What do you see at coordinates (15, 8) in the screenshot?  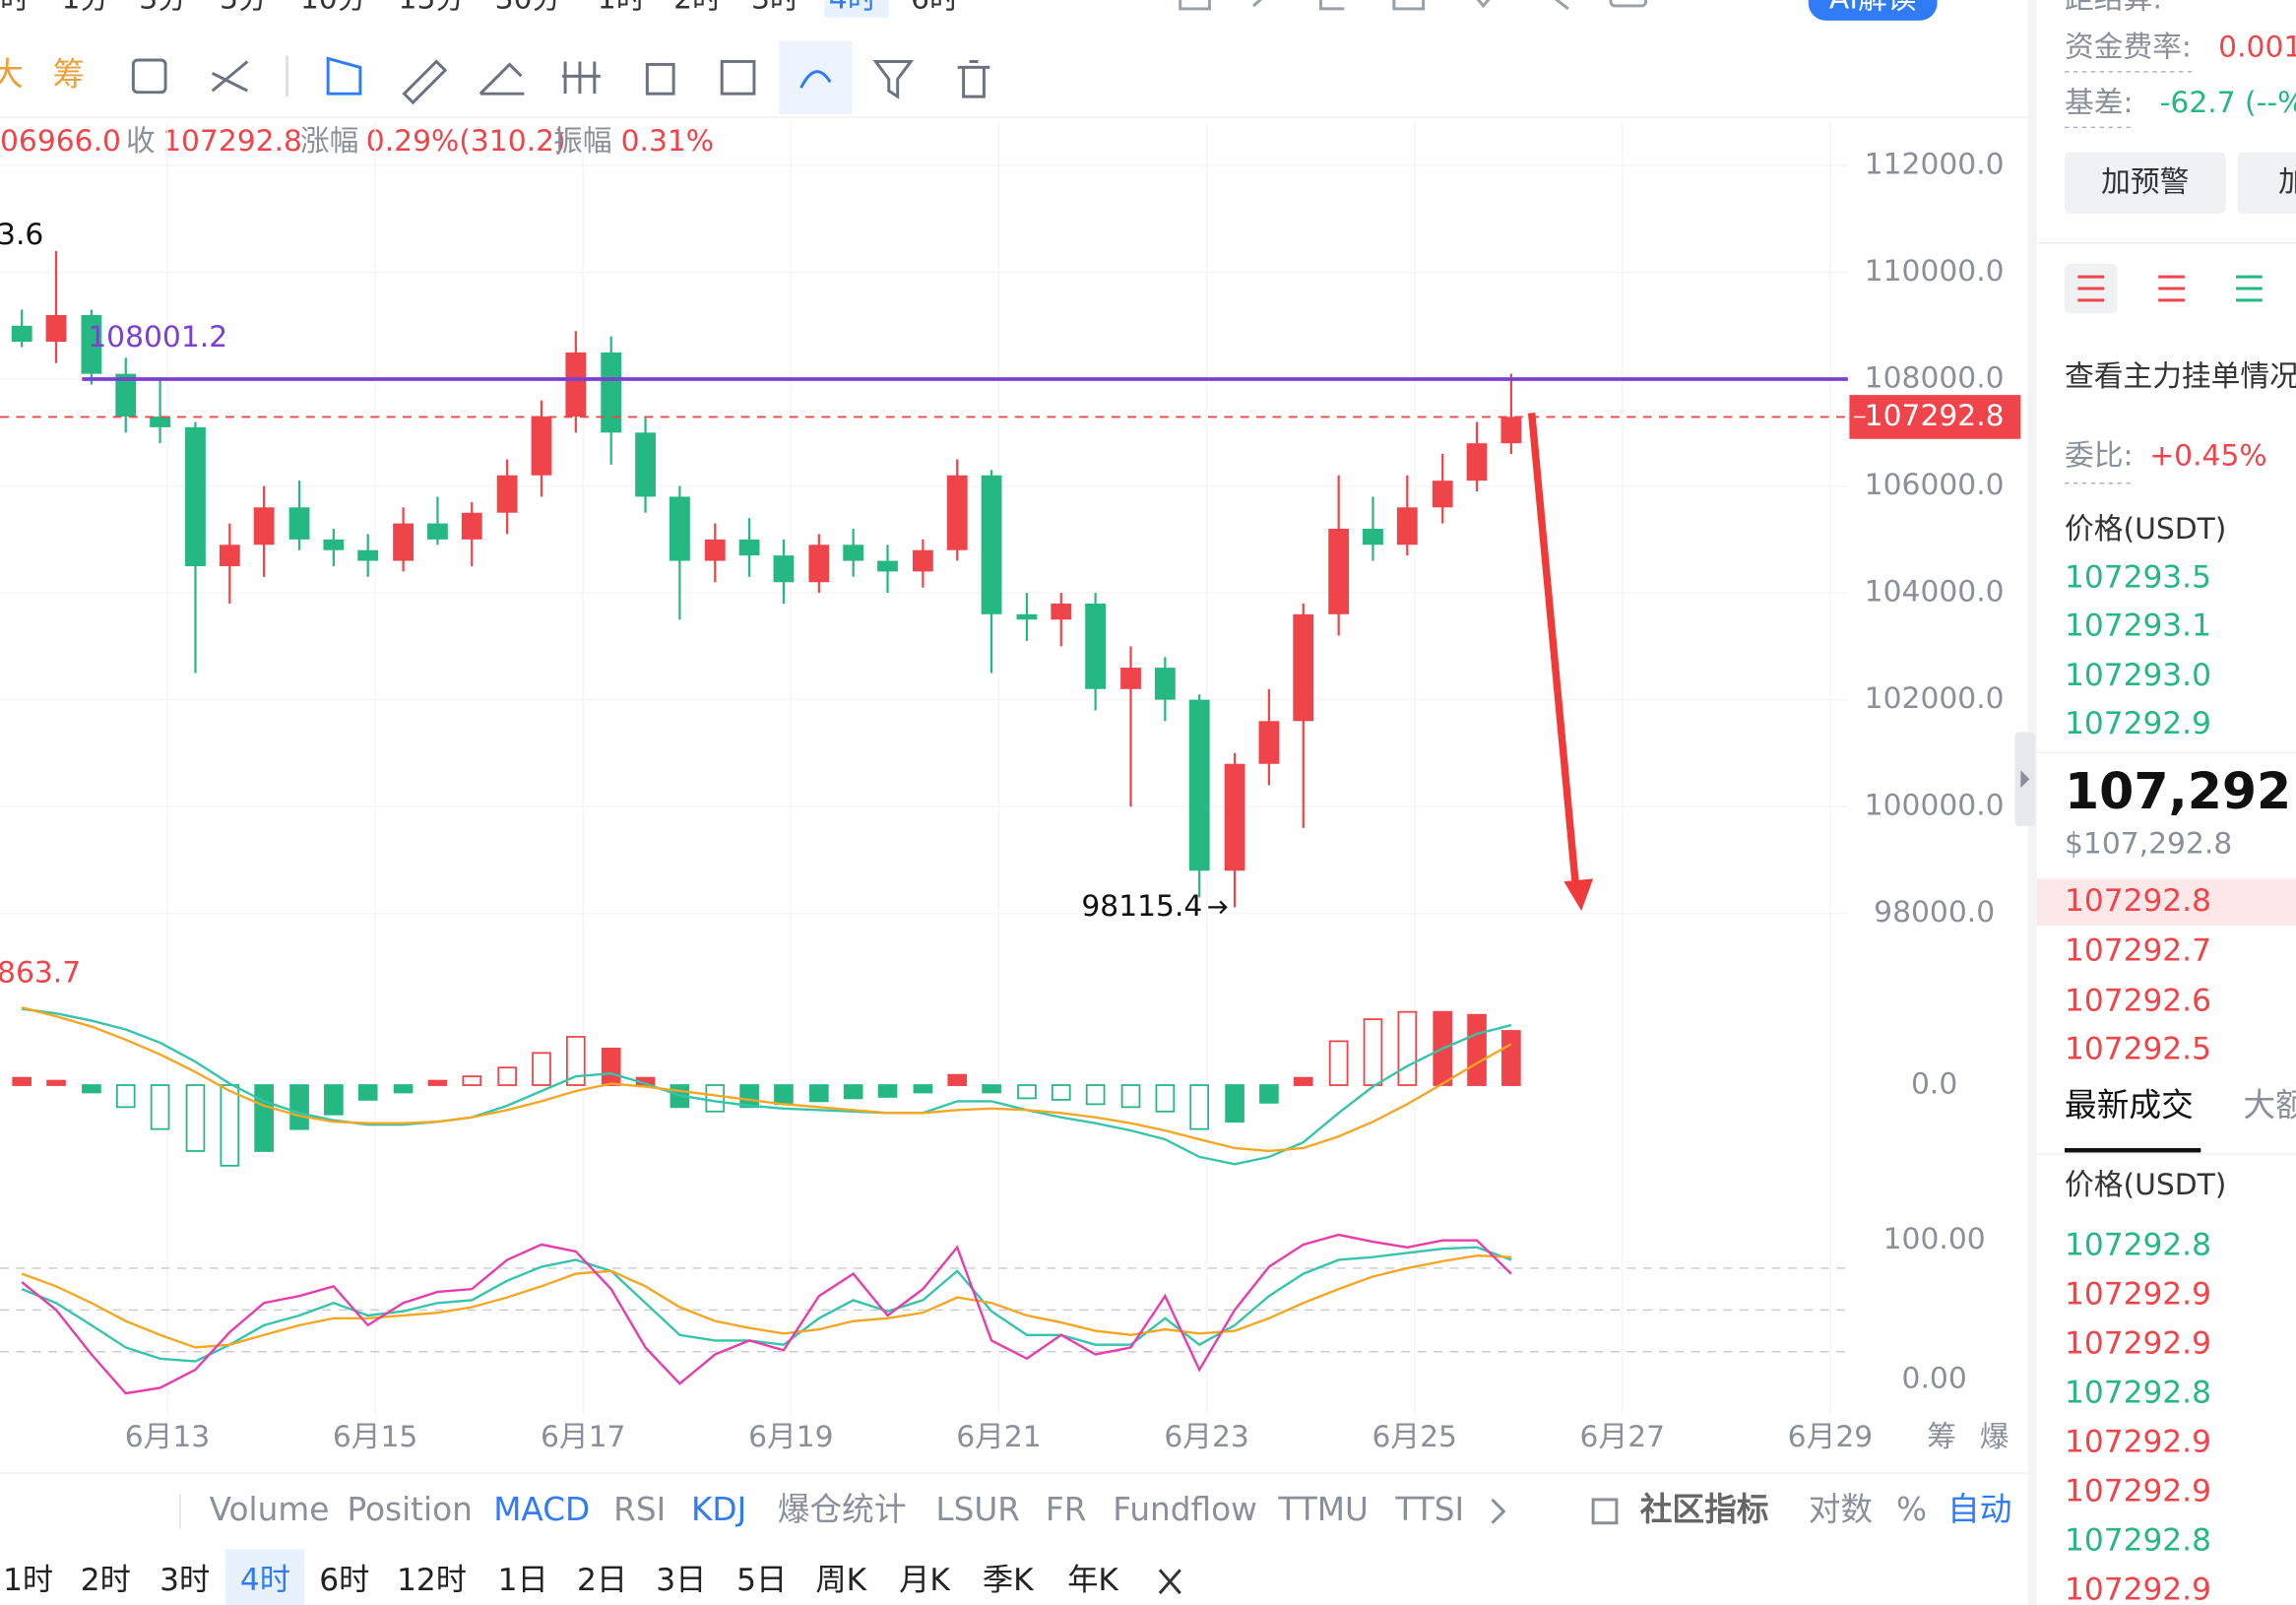 I see `interval: 时` at bounding box center [15, 8].